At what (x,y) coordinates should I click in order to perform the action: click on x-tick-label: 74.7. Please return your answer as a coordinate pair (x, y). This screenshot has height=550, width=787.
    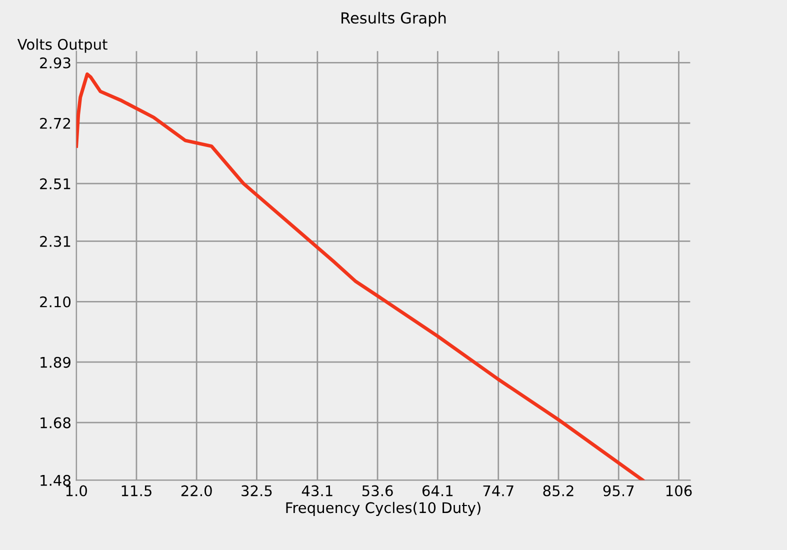
    Looking at the image, I should click on (498, 490).